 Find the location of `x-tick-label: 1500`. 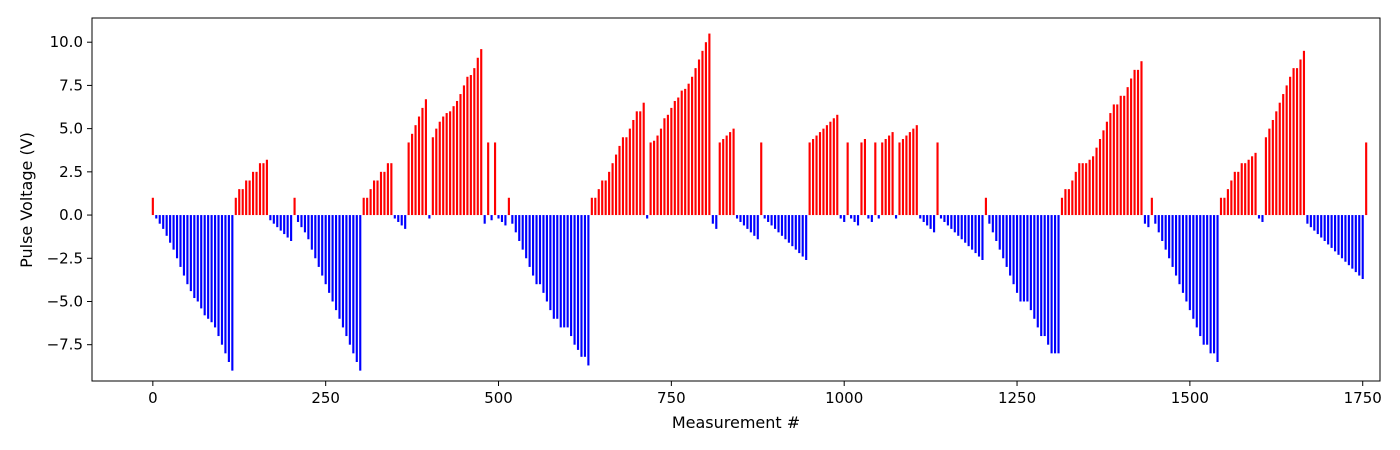

x-tick-label: 1500 is located at coordinates (1190, 398).